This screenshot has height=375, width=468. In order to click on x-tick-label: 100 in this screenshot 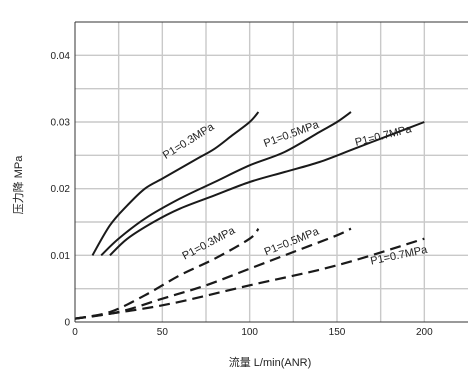, I will do `click(249, 332)`.